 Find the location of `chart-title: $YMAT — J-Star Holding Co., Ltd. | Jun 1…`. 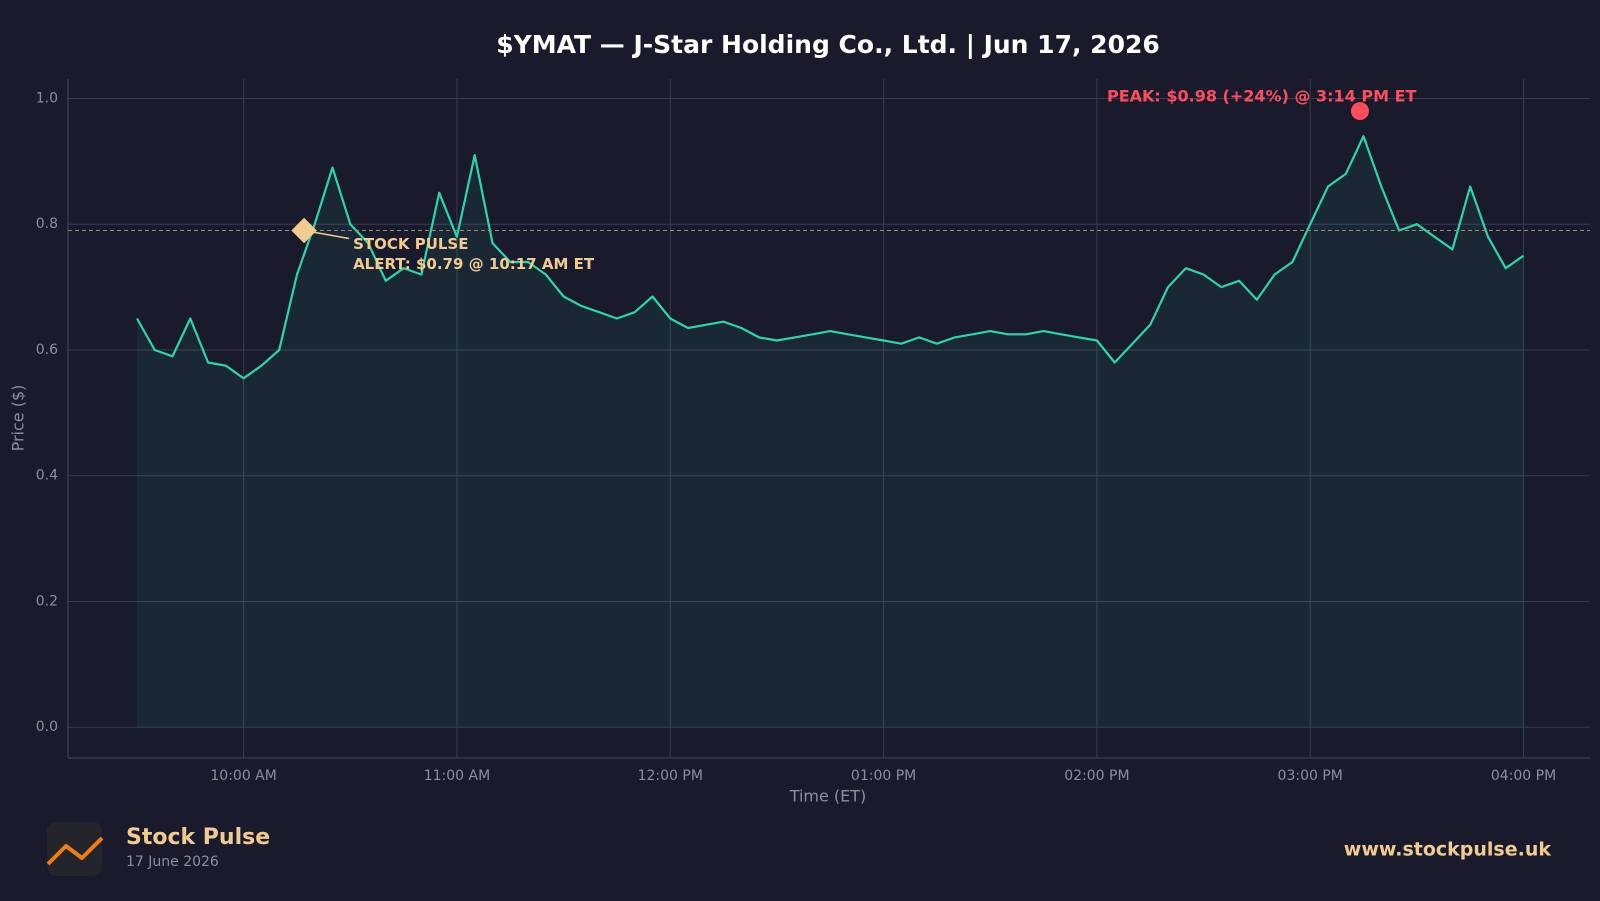

chart-title: $YMAT — J-Star Holding Co., Ltd. | Jun 1… is located at coordinates (828, 44).